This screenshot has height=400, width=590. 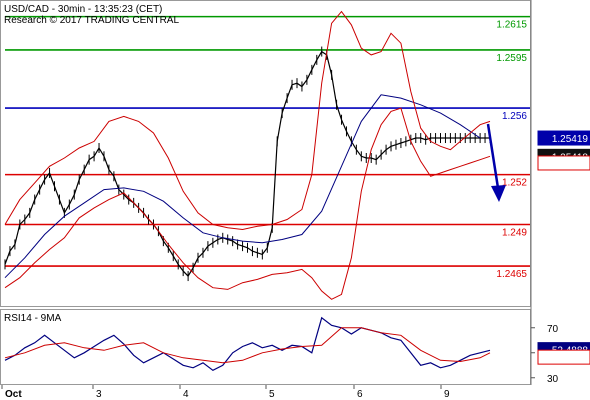 What do you see at coordinates (514, 116) in the screenshot?
I see `level-label: 1.256` at bounding box center [514, 116].